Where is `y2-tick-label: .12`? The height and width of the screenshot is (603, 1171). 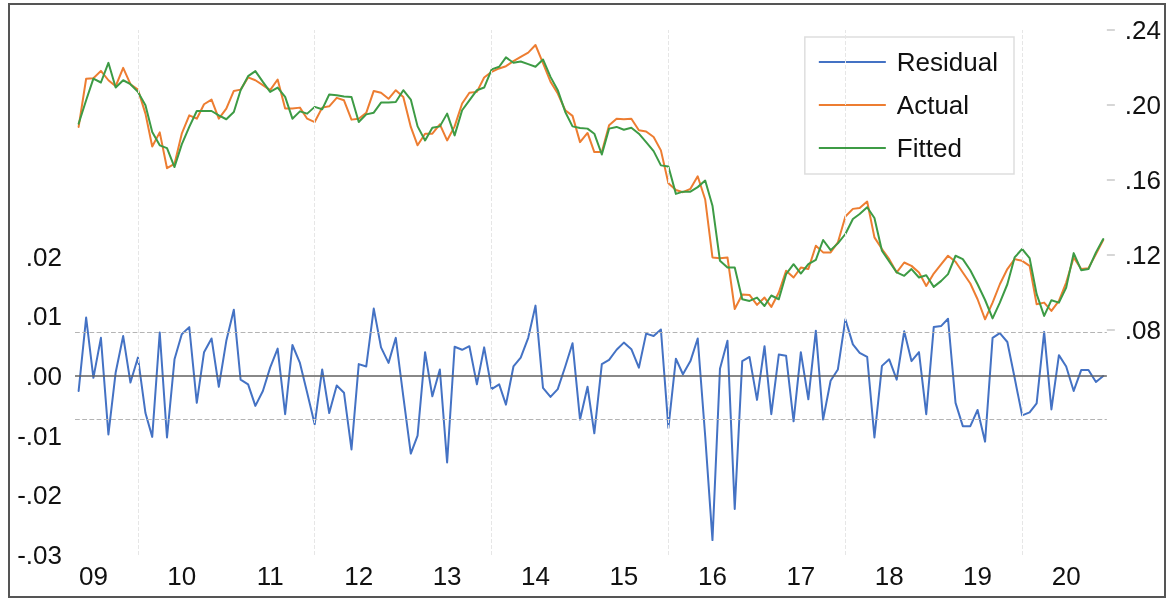 y2-tick-label: .12 is located at coordinates (1143, 255).